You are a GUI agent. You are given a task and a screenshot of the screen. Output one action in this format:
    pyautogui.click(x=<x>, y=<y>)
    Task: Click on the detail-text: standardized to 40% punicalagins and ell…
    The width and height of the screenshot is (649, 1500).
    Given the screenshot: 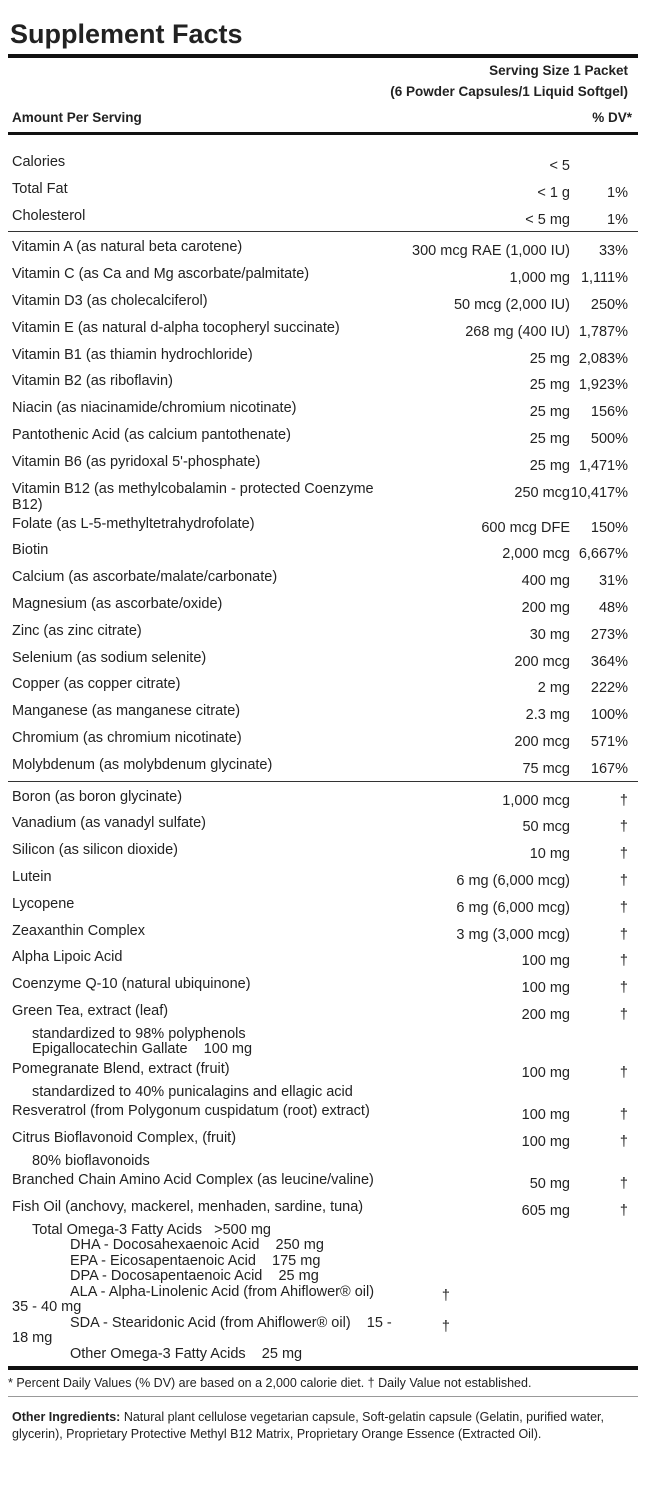 What is the action you would take?
    pyautogui.click(x=192, y=1091)
    